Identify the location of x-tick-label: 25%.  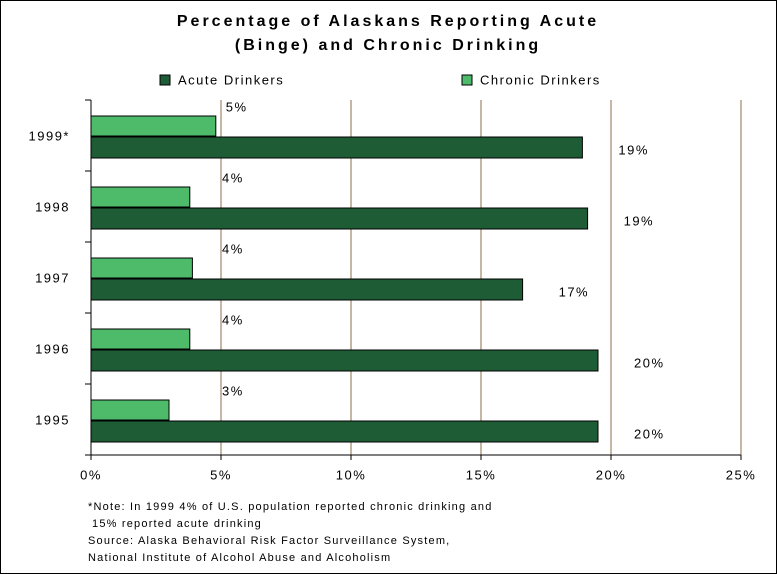
(741, 474).